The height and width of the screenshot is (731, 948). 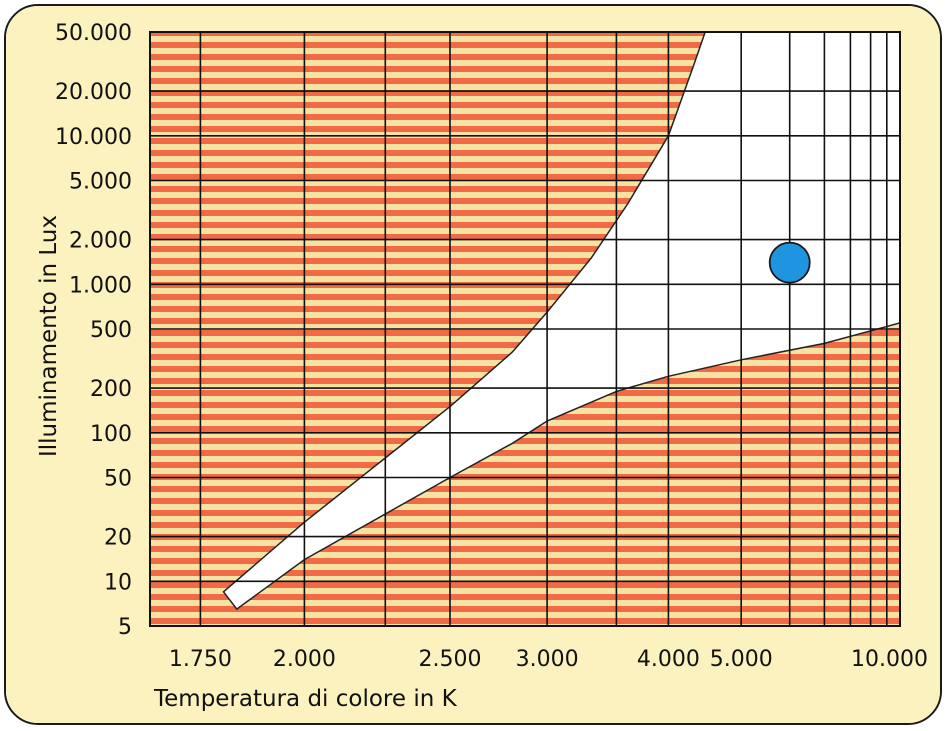 What do you see at coordinates (100, 241) in the screenshot?
I see `y-tick-label: 2.000` at bounding box center [100, 241].